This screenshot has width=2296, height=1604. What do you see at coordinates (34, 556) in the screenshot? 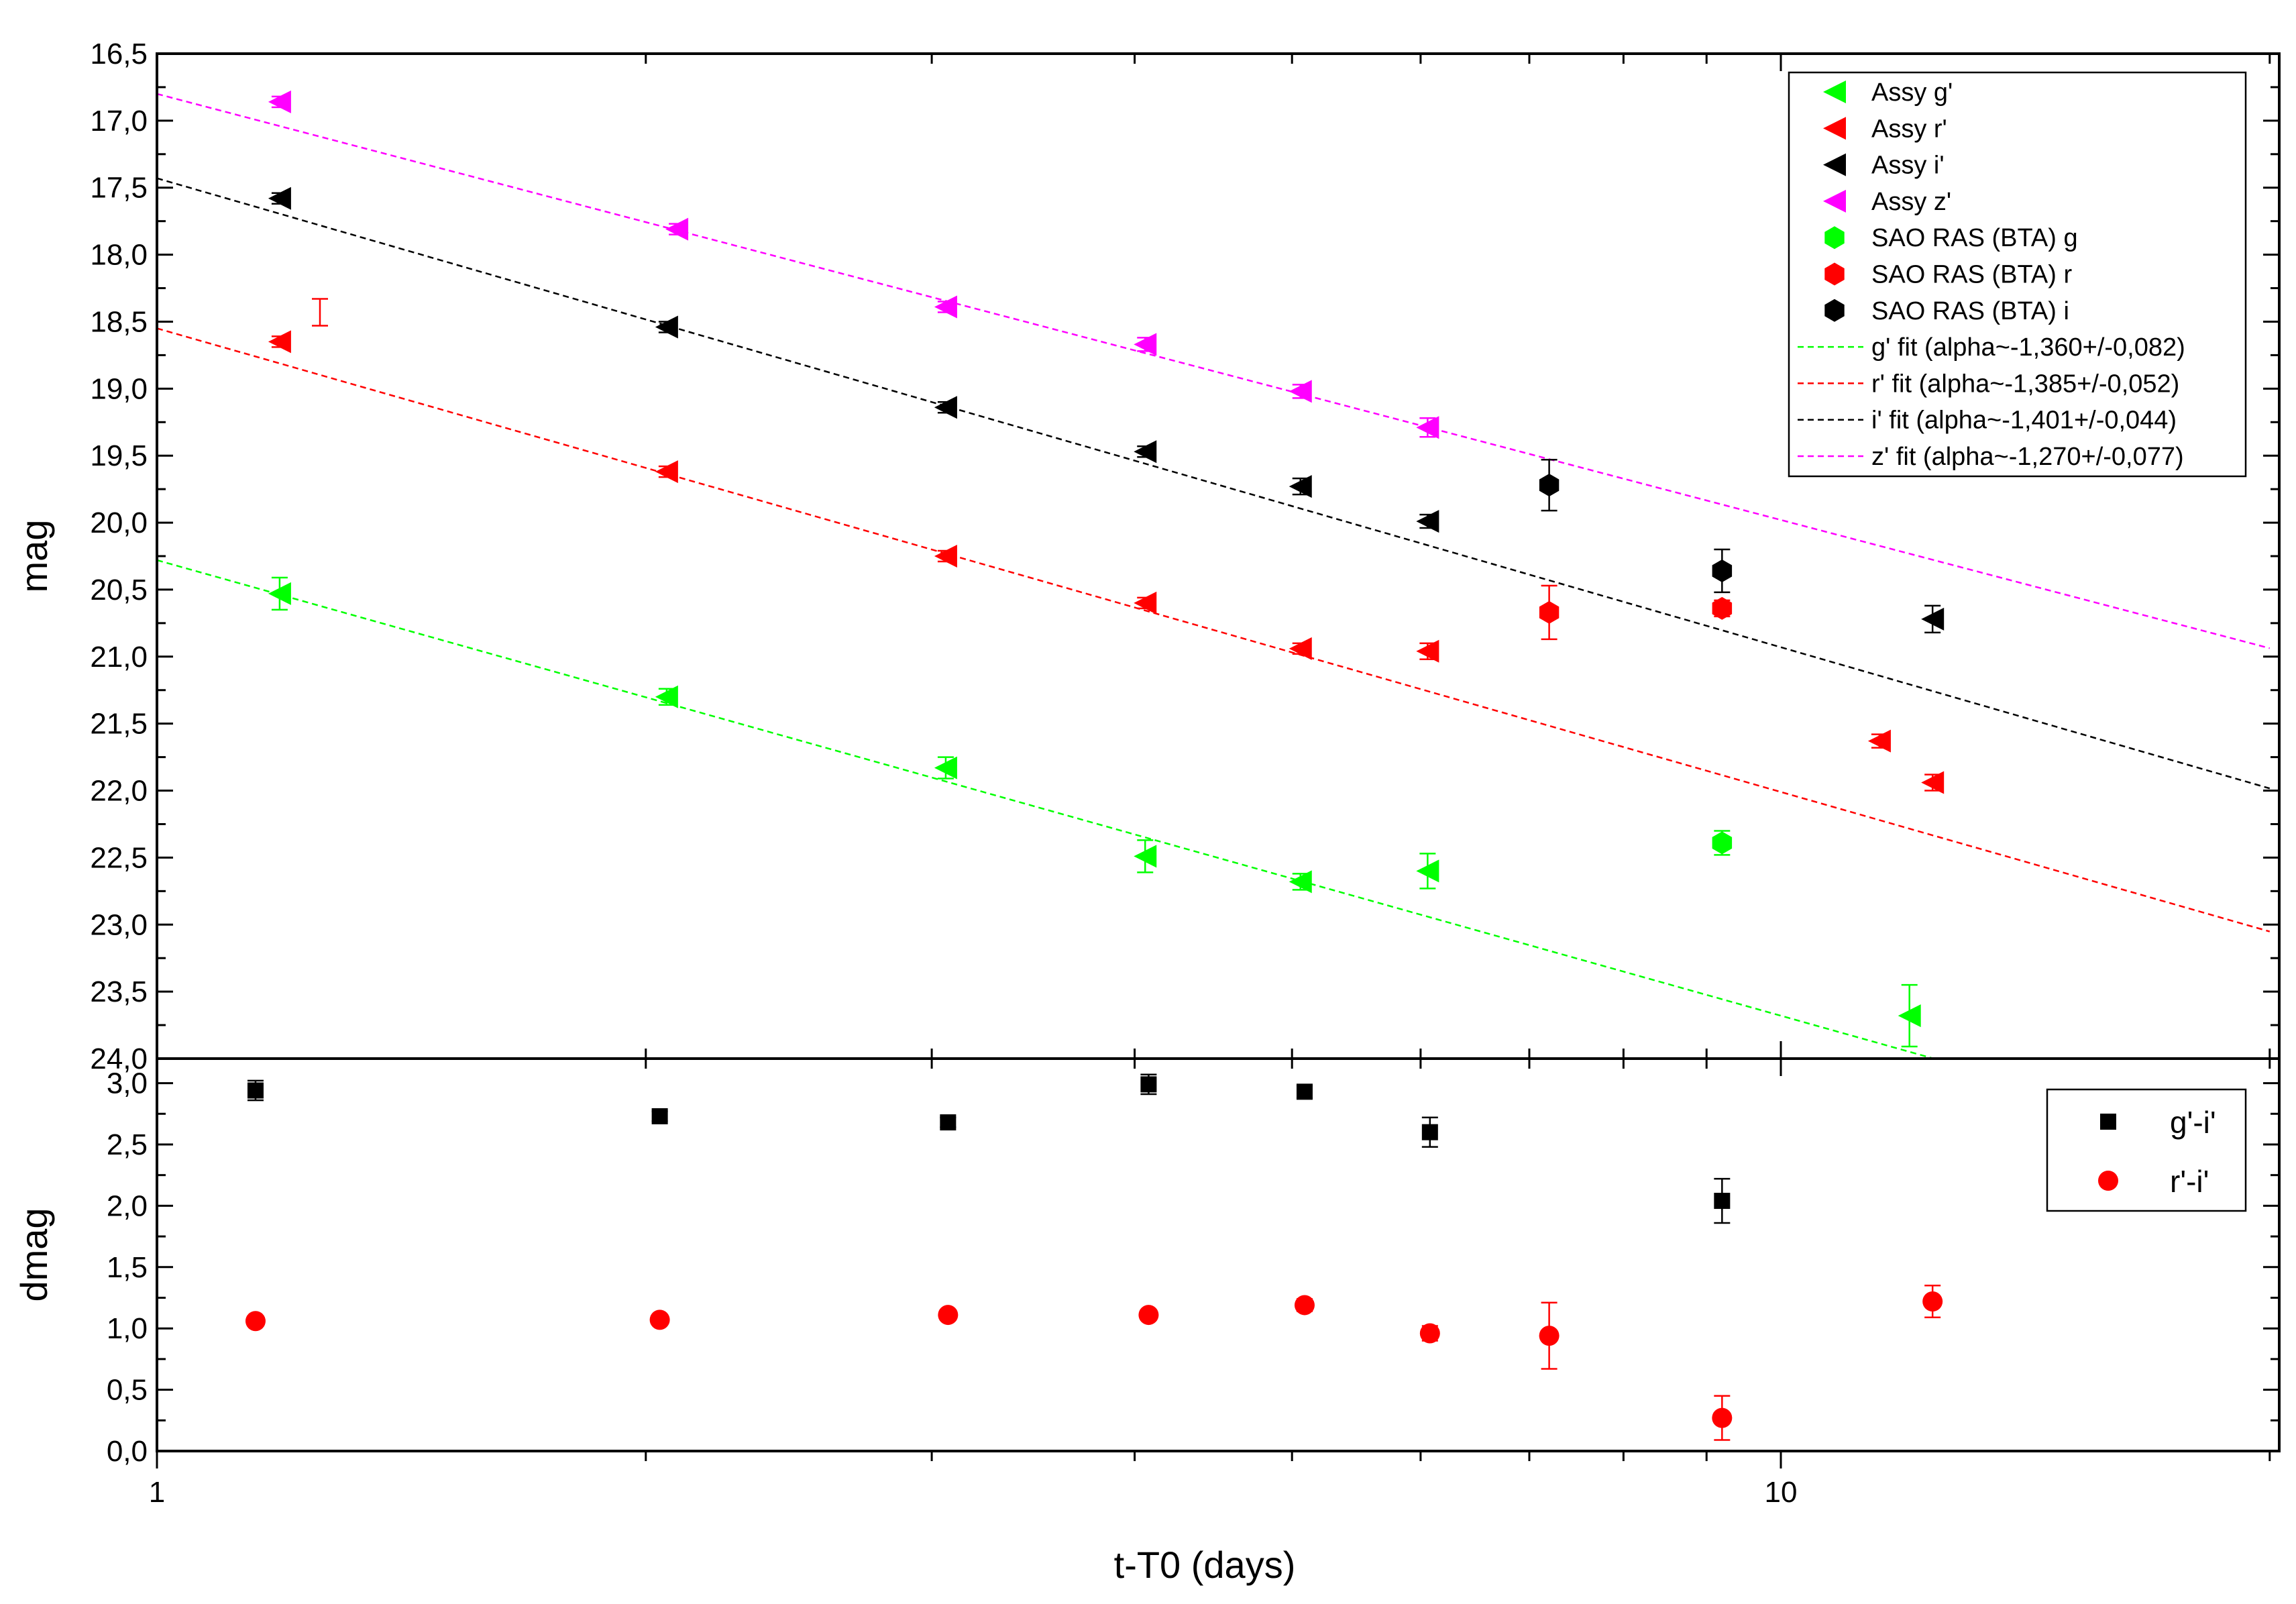
I see `top-y-axis-title: mag` at bounding box center [34, 556].